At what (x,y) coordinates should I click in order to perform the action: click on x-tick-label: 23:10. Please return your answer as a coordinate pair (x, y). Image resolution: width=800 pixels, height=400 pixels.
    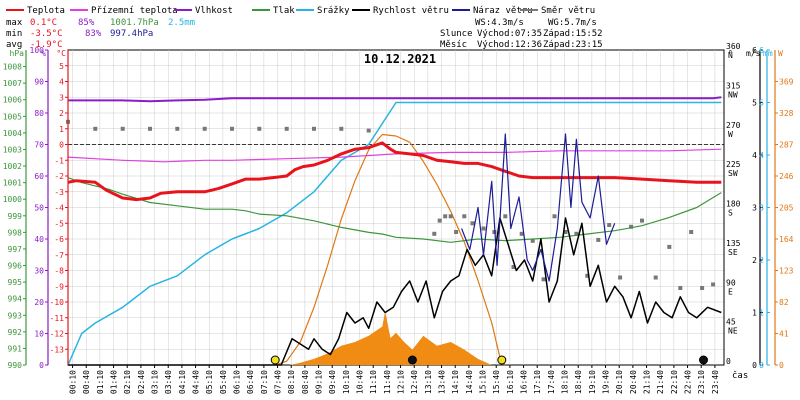
    Looking at the image, I should click on (701, 382).